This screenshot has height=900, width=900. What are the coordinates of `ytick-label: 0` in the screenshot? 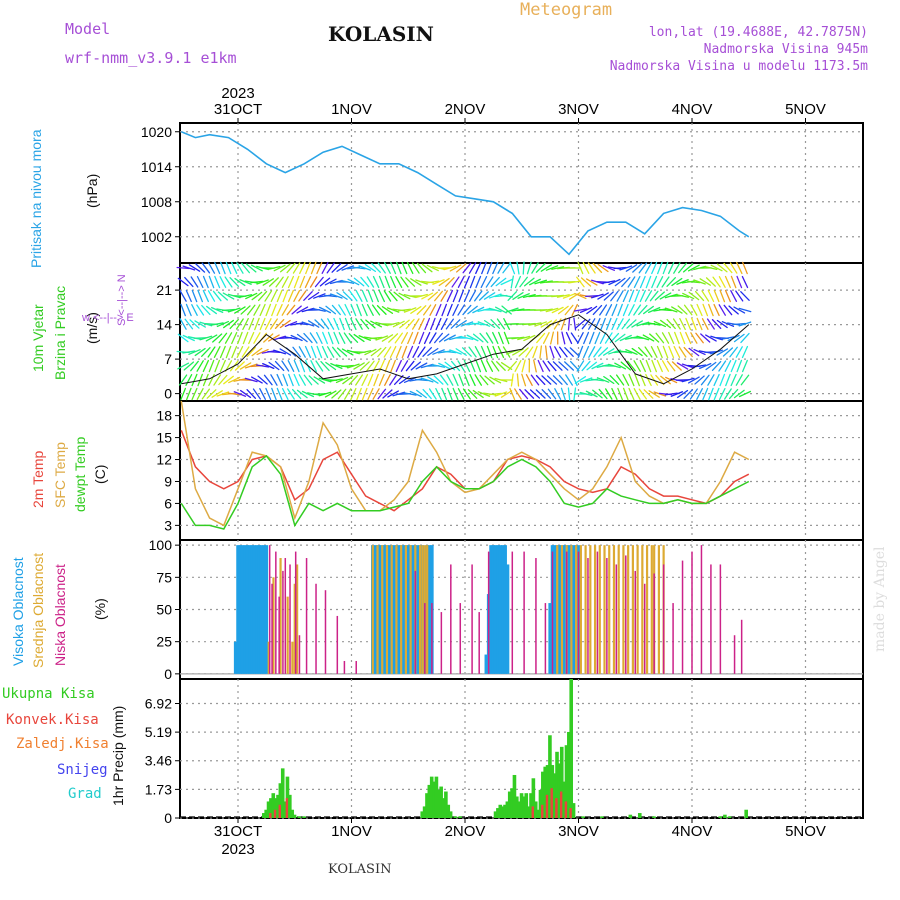 It's located at (168, 818).